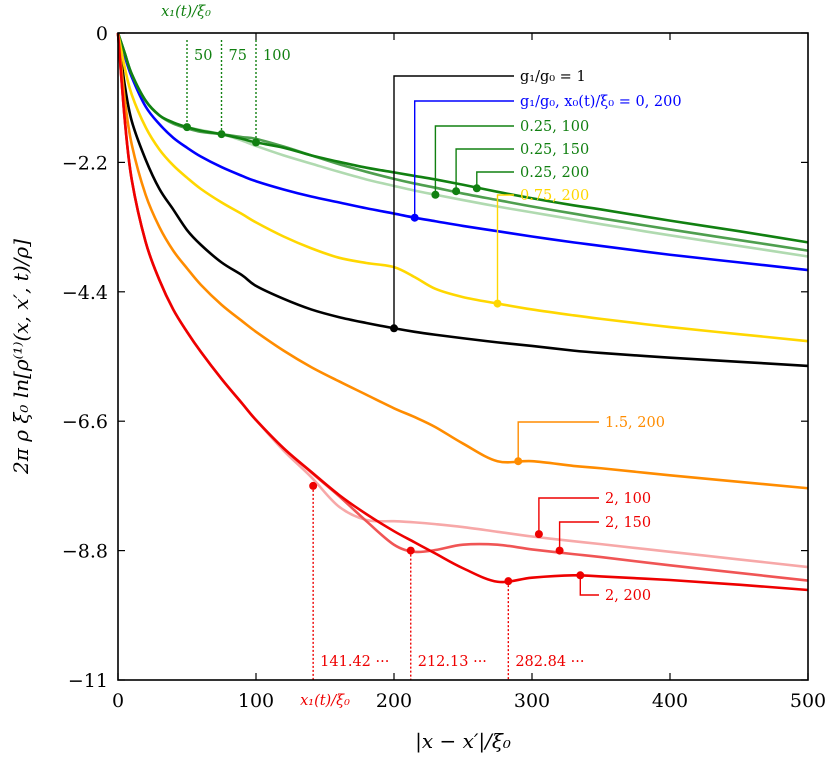  I want to click on legend-label-2-200: 2, 200, so click(628, 596).